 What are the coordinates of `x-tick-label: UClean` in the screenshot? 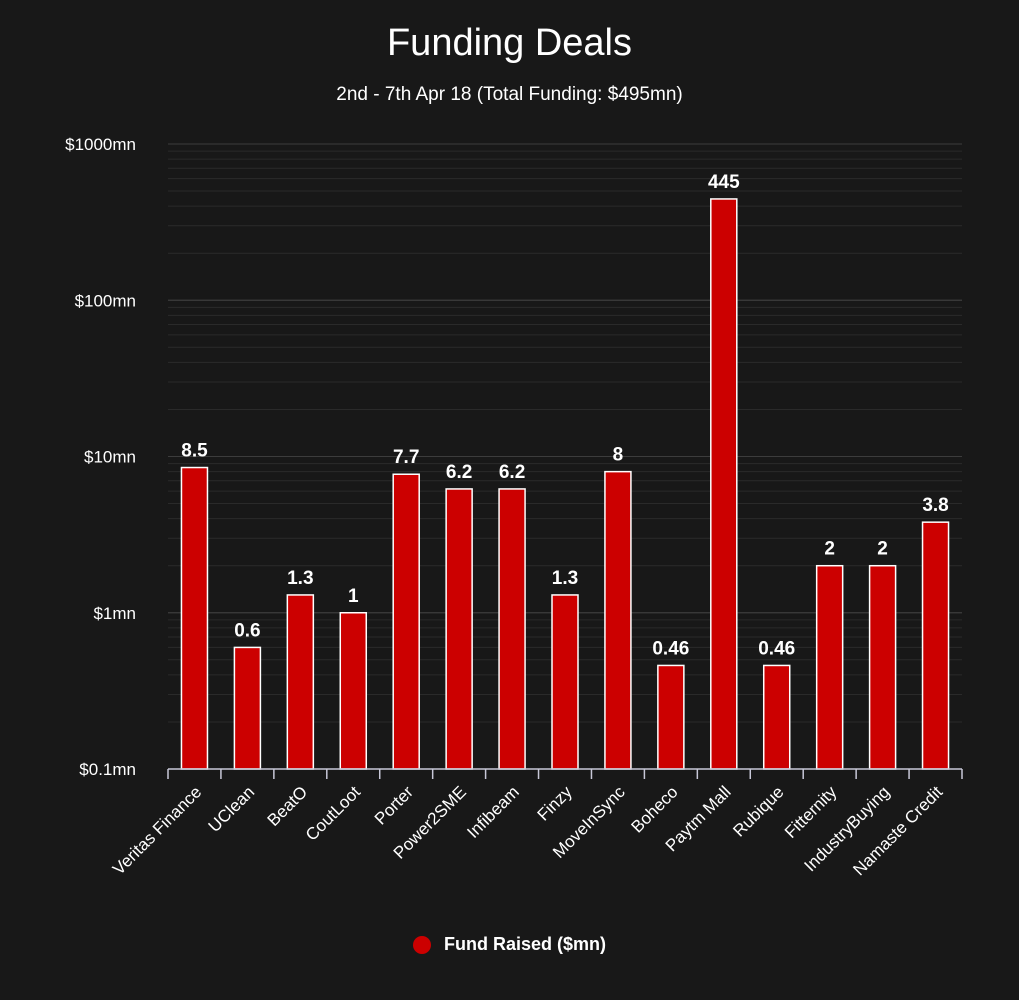 It's located at (232, 809).